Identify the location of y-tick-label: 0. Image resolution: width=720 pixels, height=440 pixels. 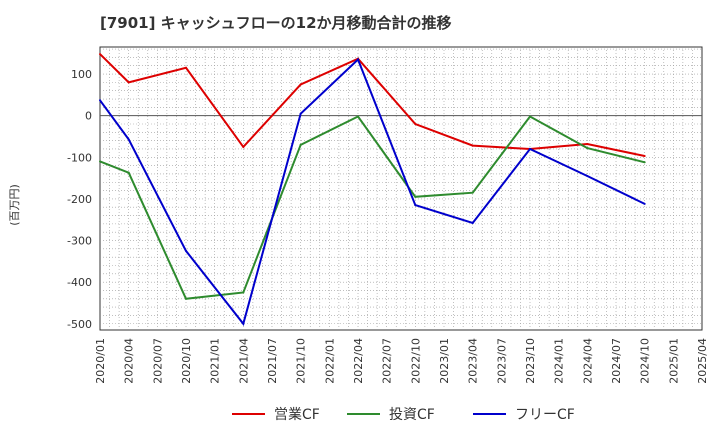
(88, 116).